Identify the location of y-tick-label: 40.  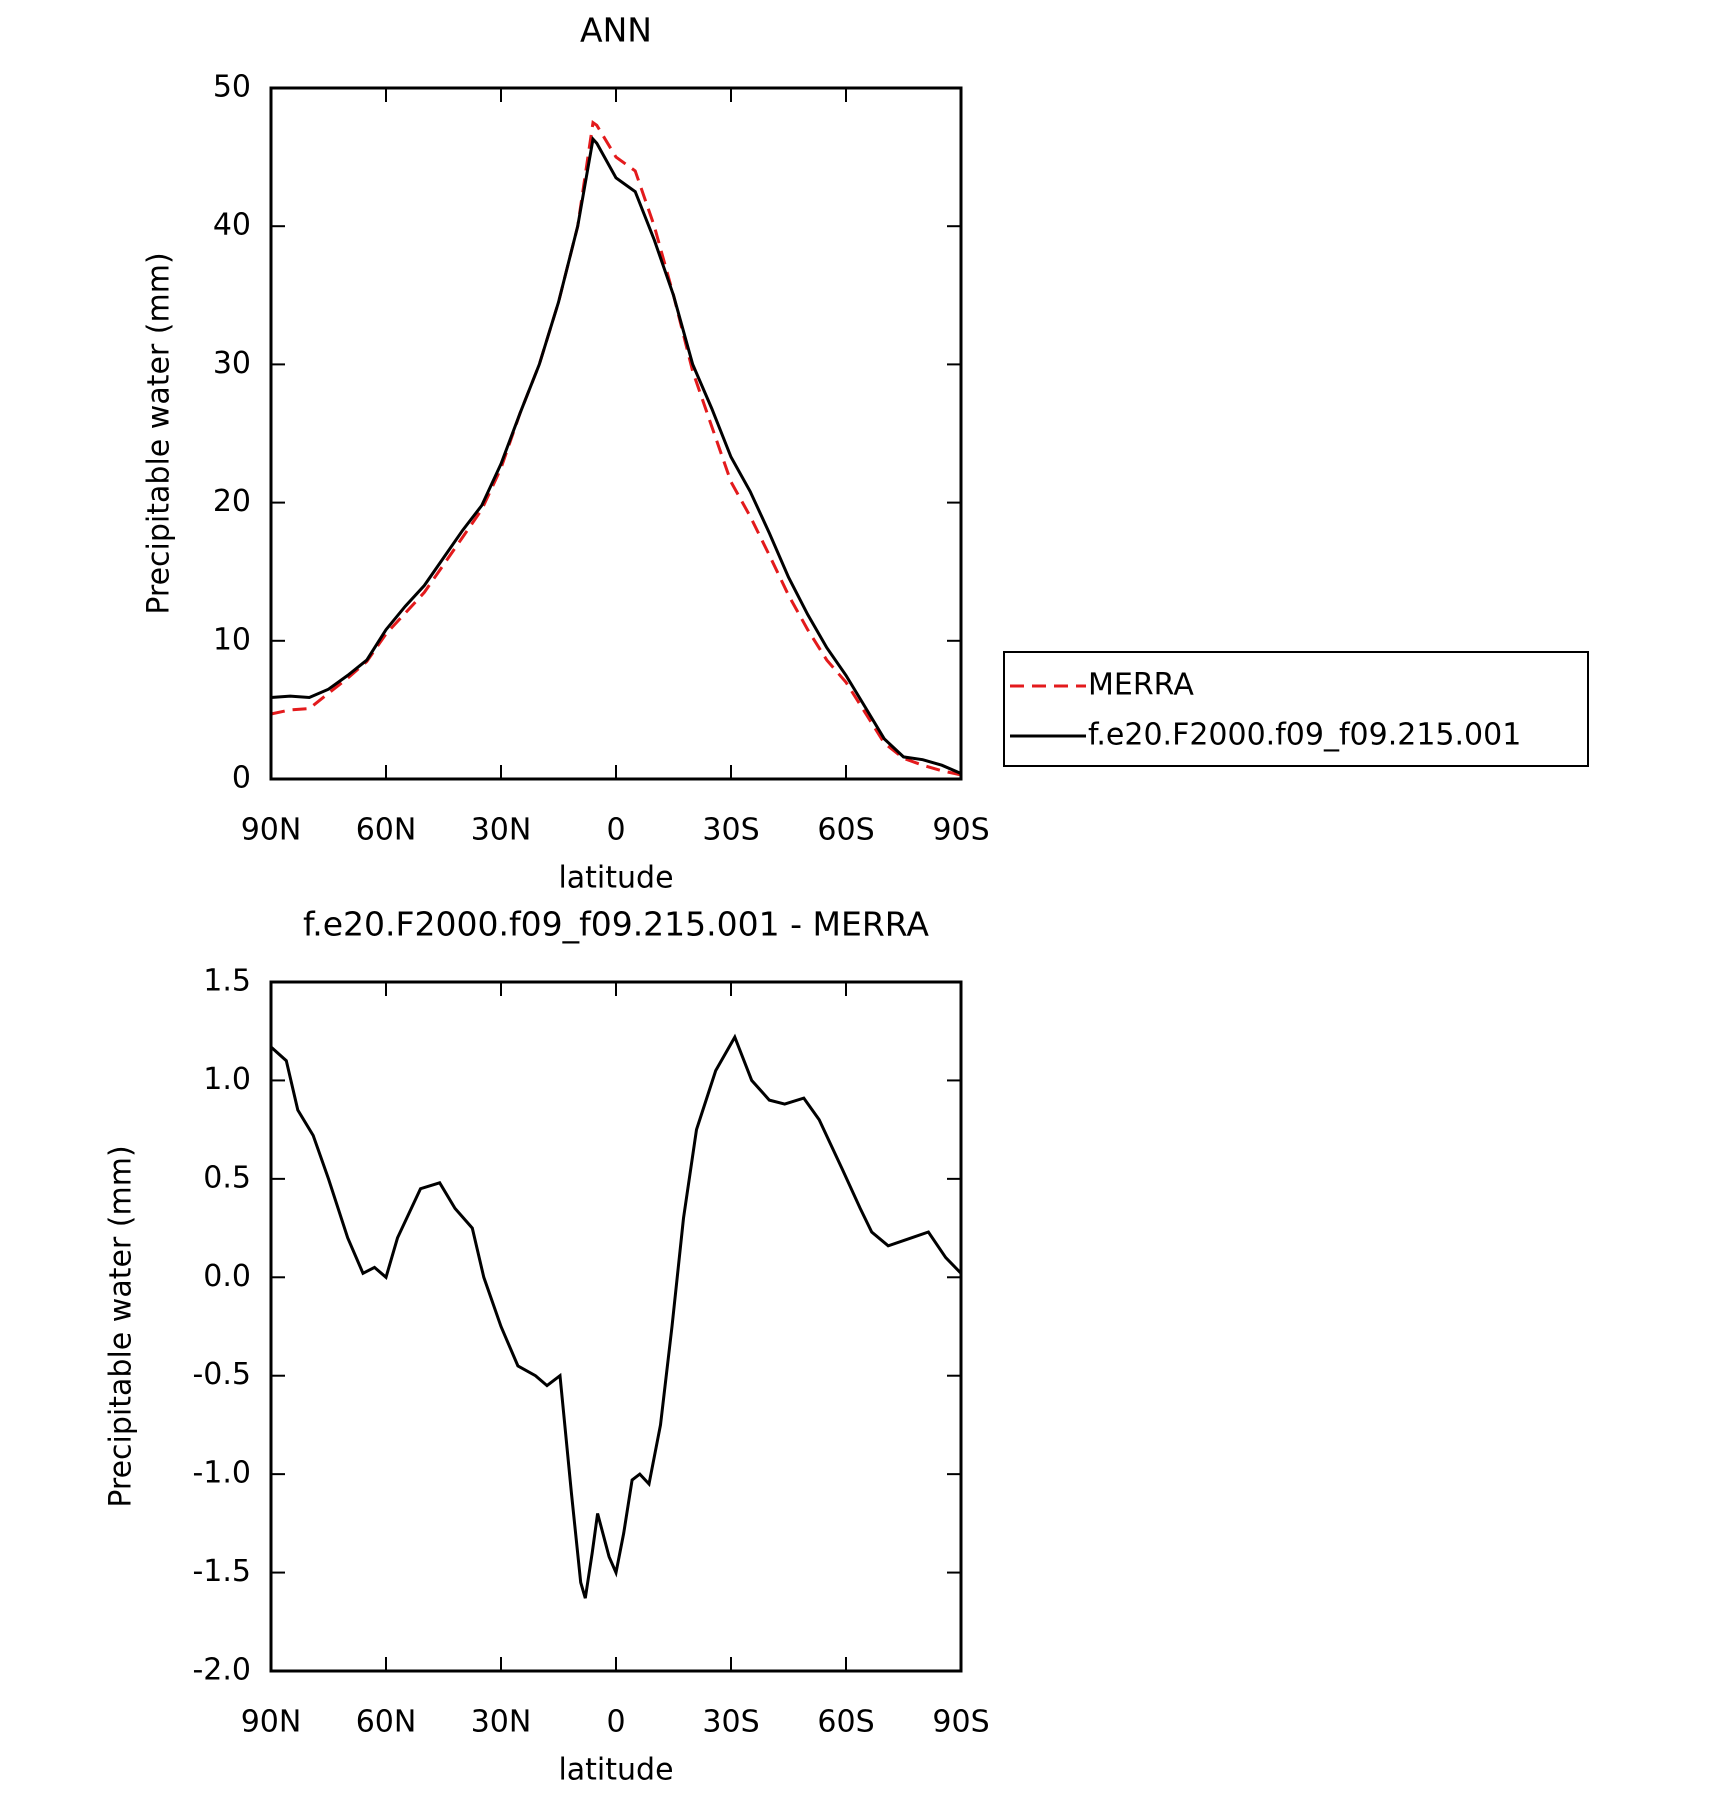
(232, 225).